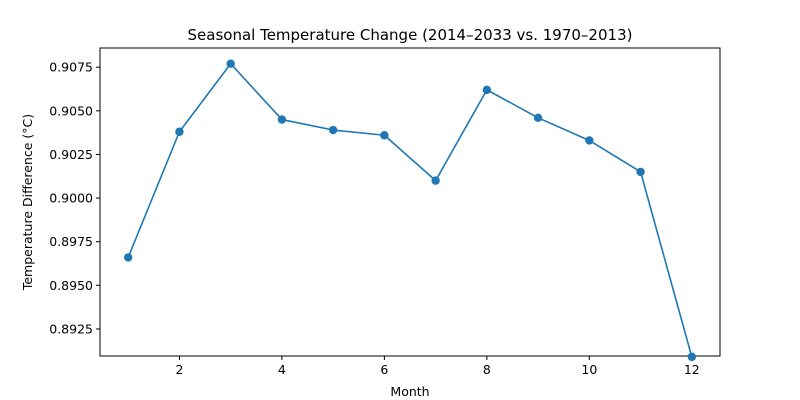 The width and height of the screenshot is (800, 400). Describe the element at coordinates (71, 154) in the screenshot. I see `y-tick-label: 0.9025` at that location.